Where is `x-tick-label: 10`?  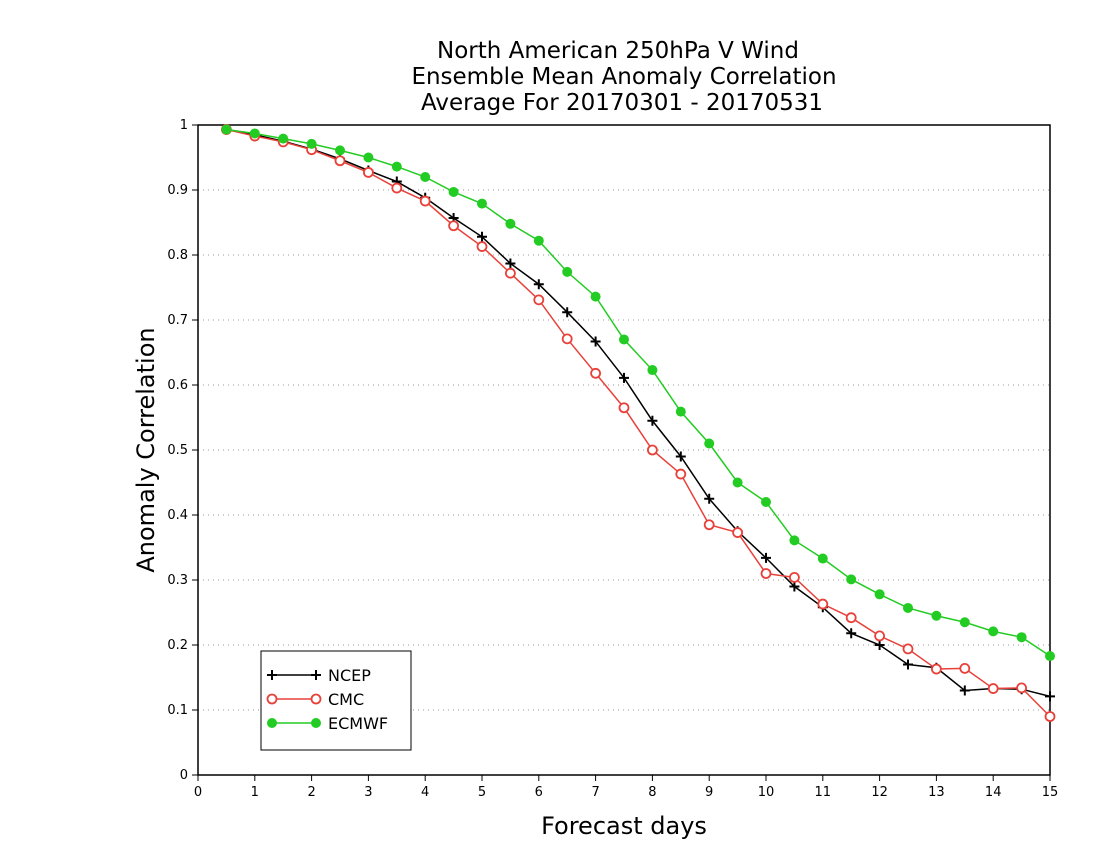 x-tick-label: 10 is located at coordinates (766, 792).